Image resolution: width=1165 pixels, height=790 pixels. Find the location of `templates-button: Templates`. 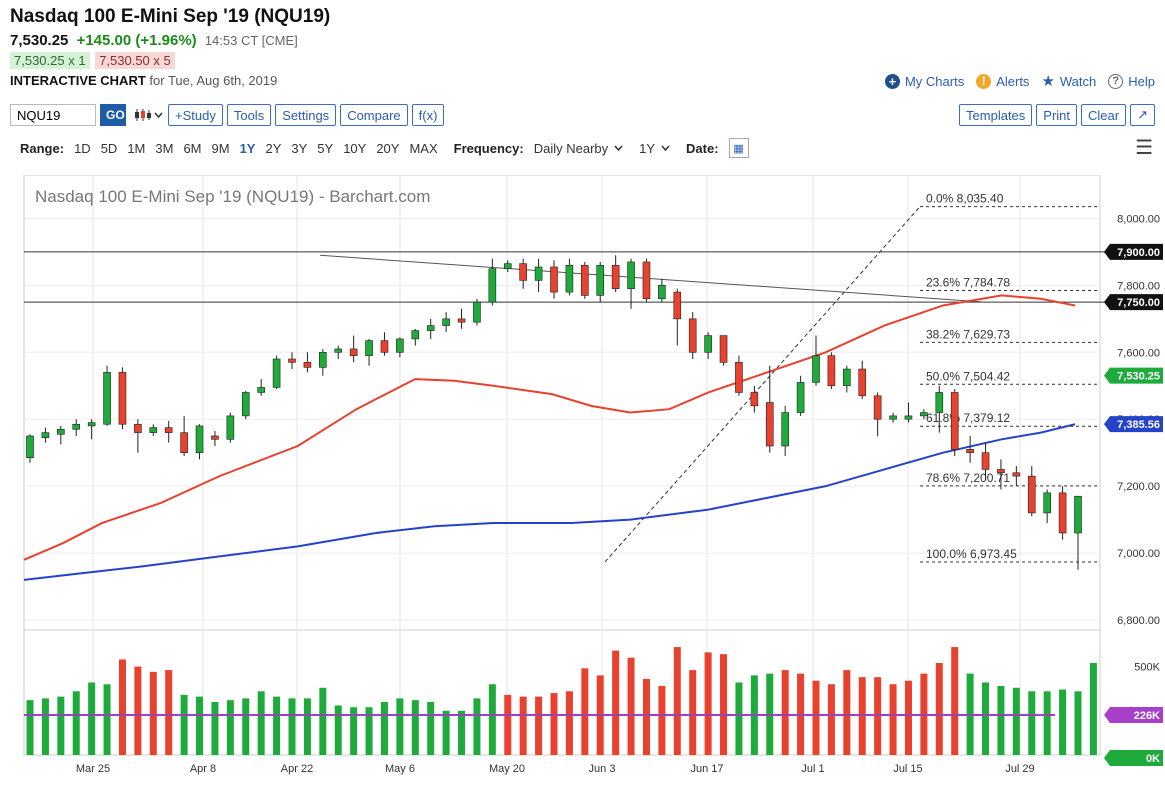

templates-button: Templates is located at coordinates (996, 115).